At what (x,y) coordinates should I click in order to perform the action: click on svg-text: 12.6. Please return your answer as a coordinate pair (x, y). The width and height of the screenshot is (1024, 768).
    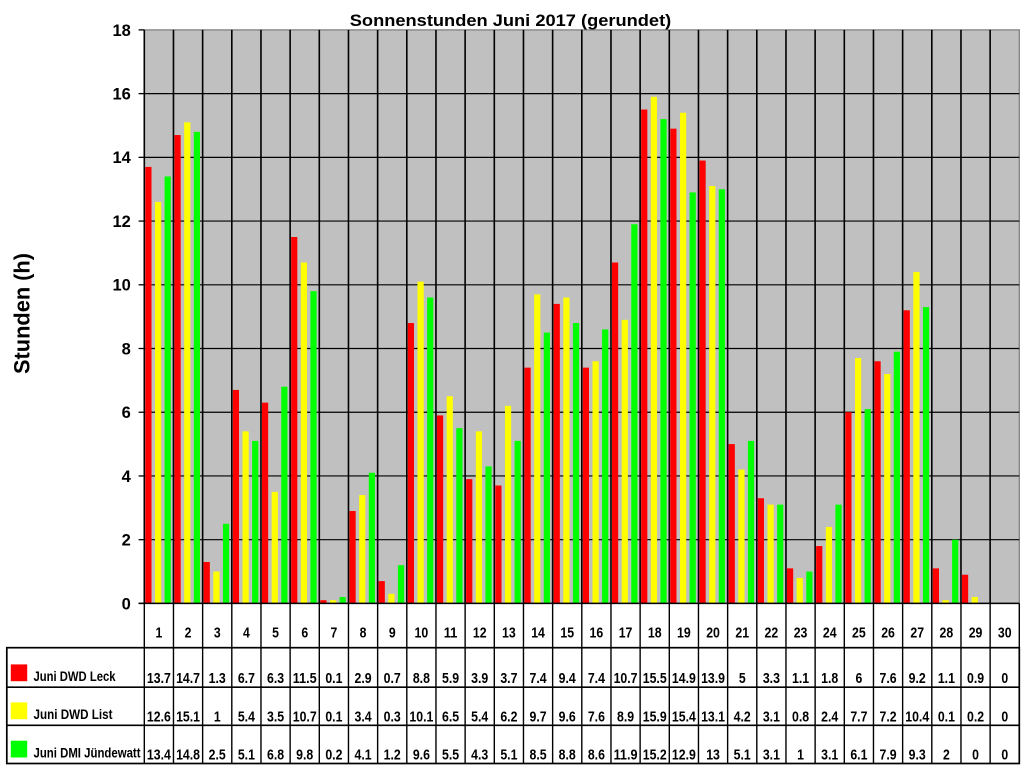
    Looking at the image, I should click on (159, 716).